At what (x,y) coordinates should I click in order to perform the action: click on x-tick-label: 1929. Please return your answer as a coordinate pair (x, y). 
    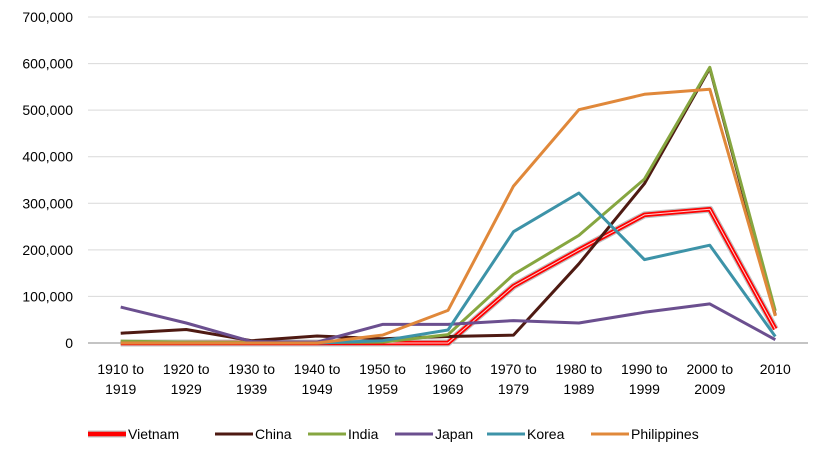
    Looking at the image, I should click on (186, 389).